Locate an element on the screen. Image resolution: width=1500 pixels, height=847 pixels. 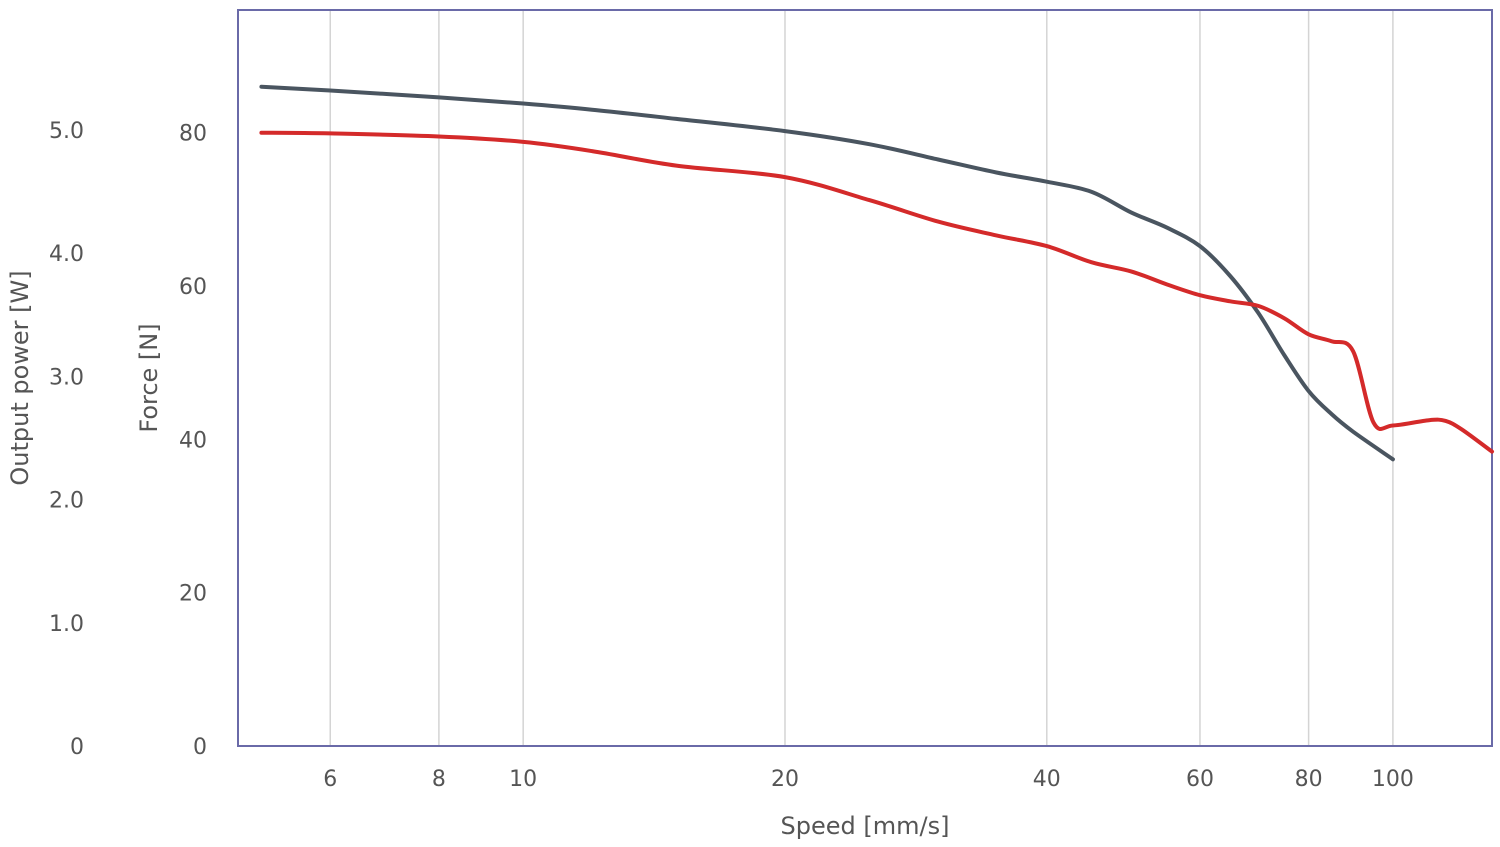
force-tick-label: 0 is located at coordinates (200, 747).